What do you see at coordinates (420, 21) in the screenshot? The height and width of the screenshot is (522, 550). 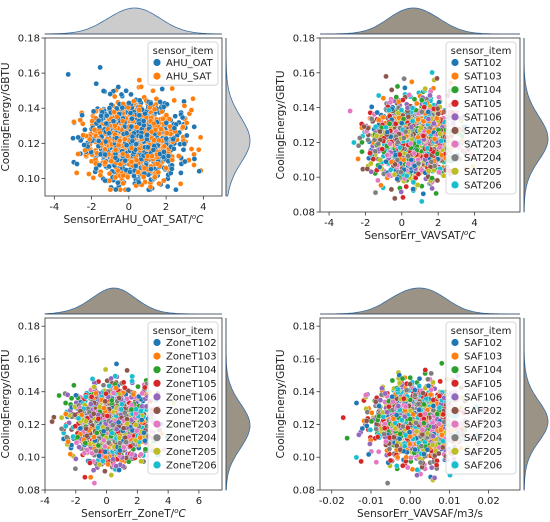 I see `x-marginal-kde` at bounding box center [420, 21].